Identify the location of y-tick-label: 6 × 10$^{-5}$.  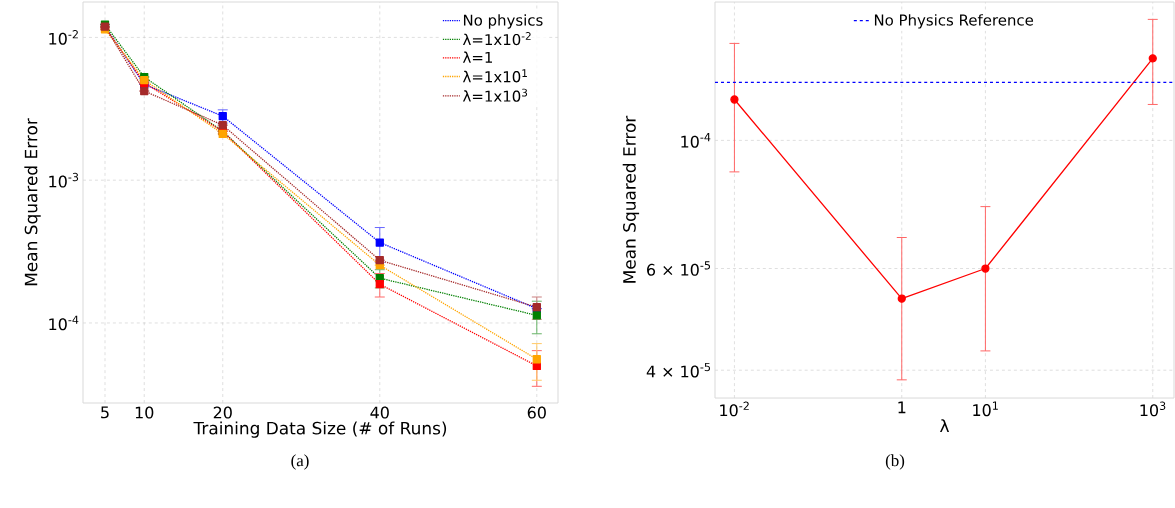
(679, 268).